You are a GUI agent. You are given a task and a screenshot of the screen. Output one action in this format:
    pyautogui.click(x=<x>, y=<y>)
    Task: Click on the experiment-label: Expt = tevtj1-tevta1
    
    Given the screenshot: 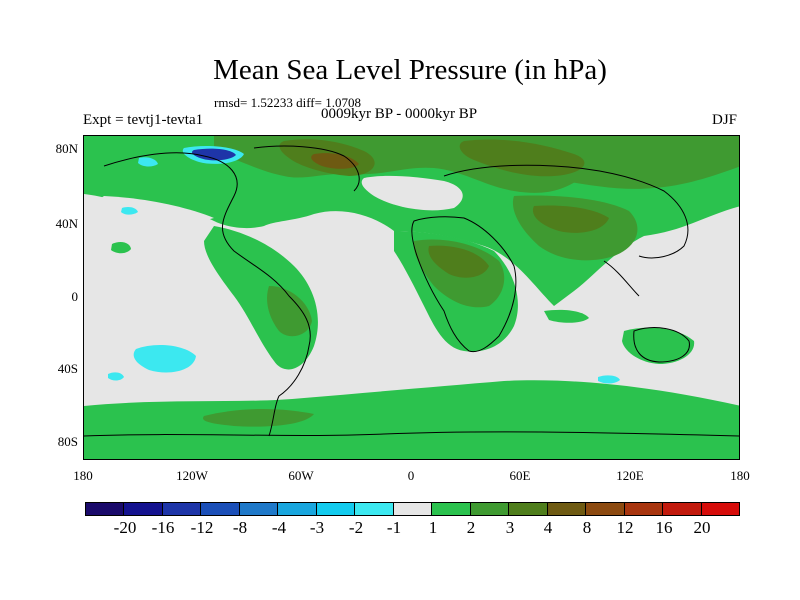 What is the action you would take?
    pyautogui.click(x=143, y=120)
    